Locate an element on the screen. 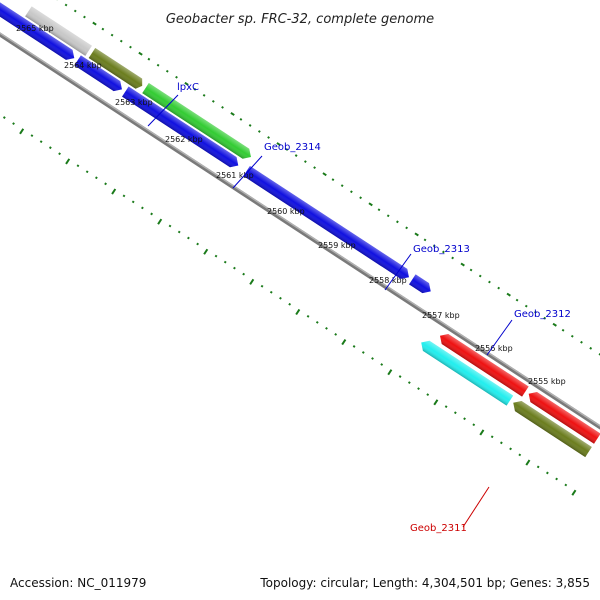 The image size is (600, 600). gene-label: Geob_2313 is located at coordinates (441, 249).